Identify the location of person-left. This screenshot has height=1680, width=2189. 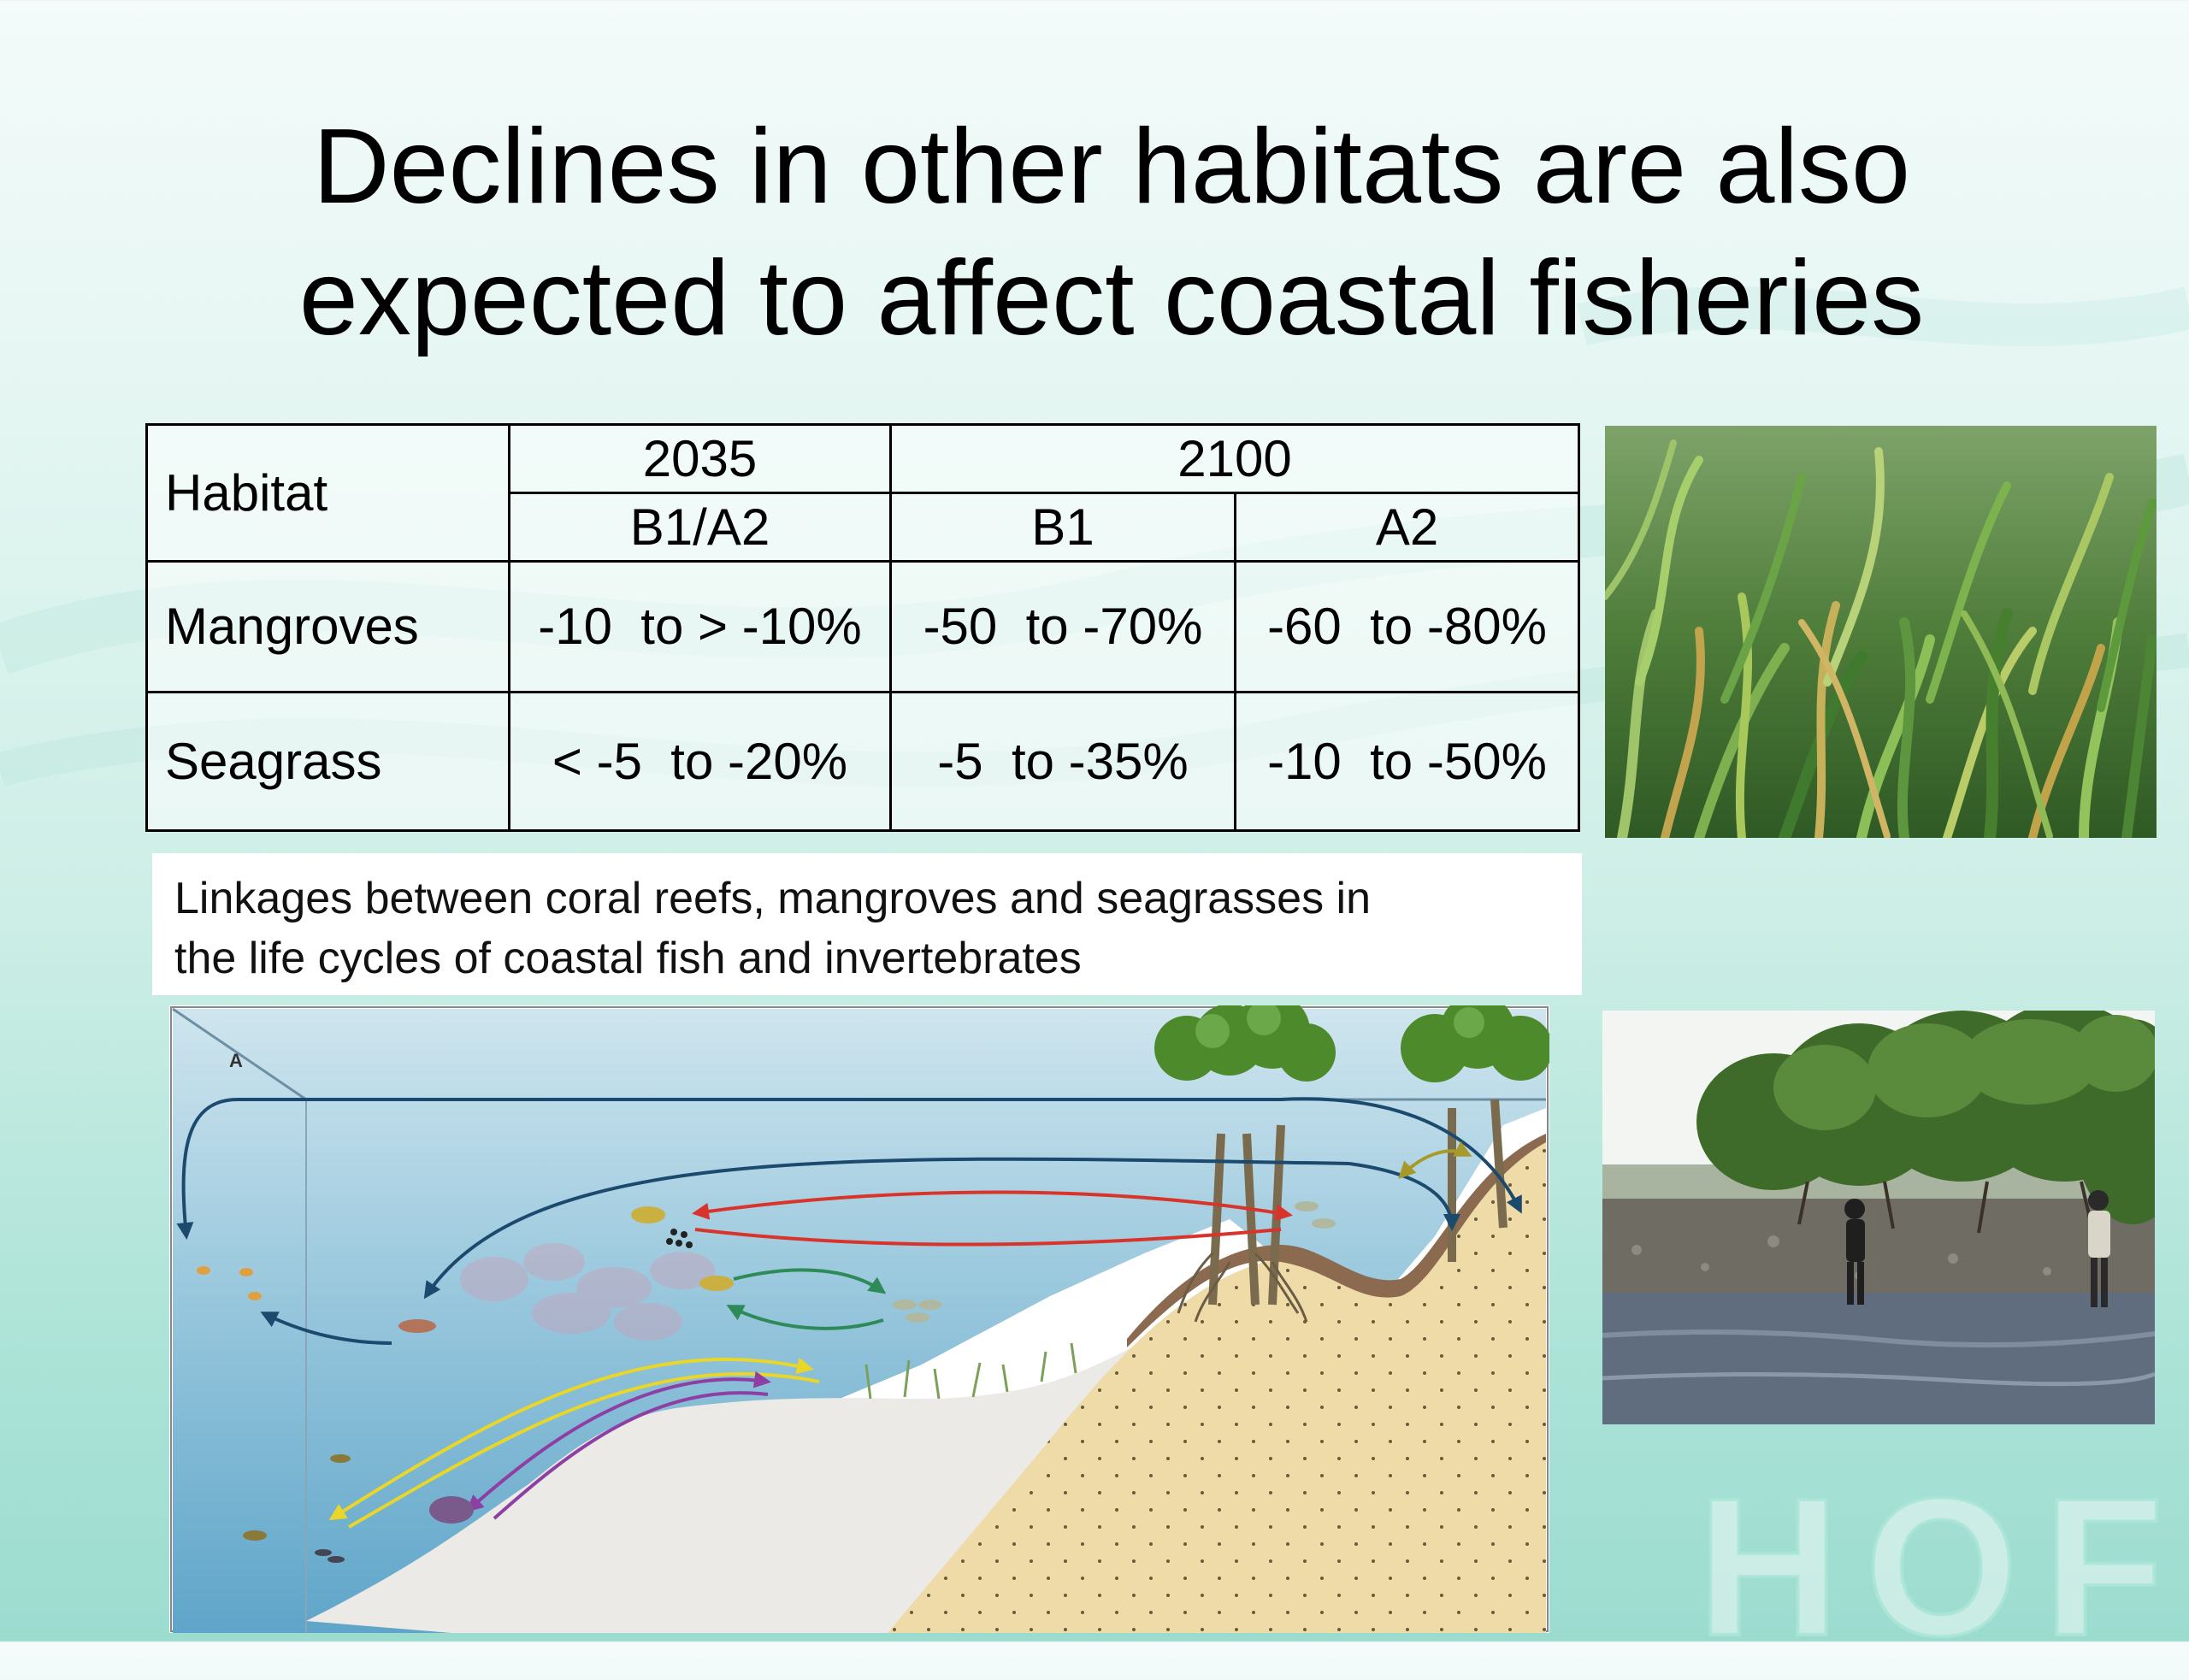
(1854, 1252).